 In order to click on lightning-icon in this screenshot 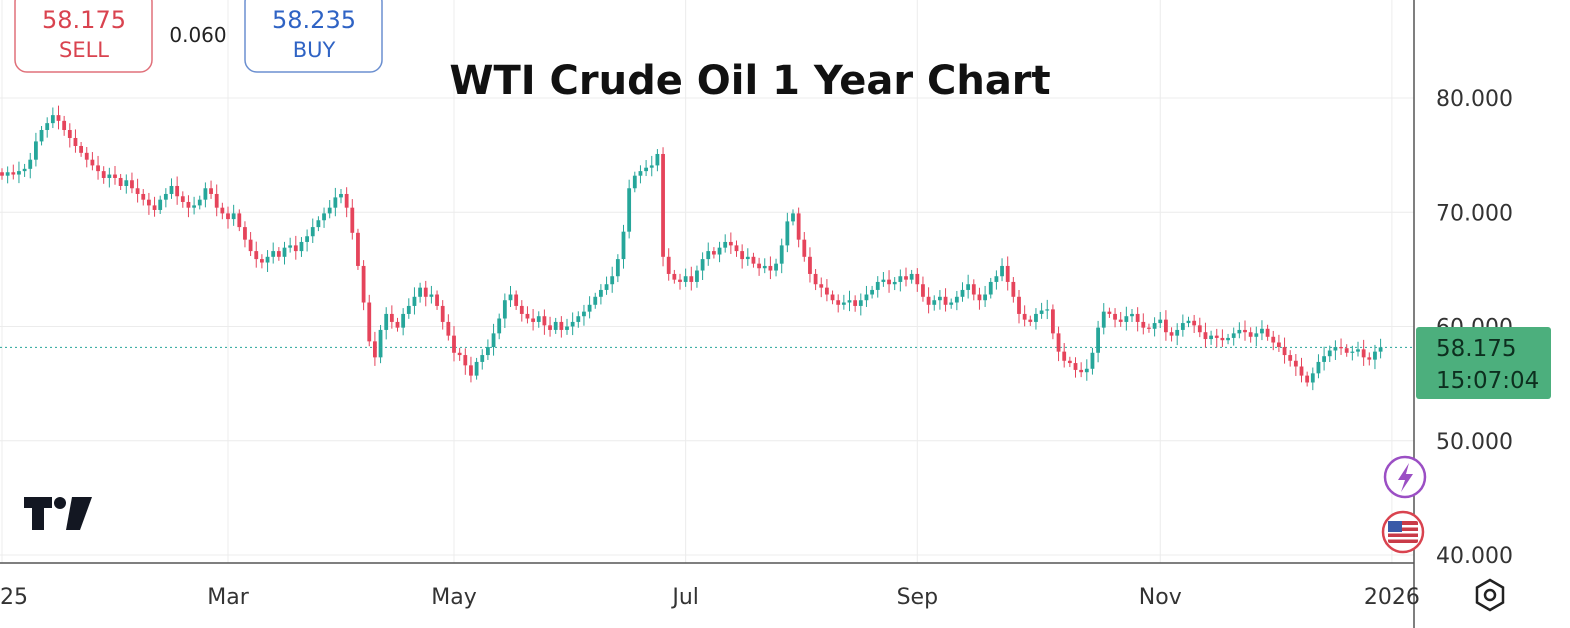, I will do `click(1405, 477)`.